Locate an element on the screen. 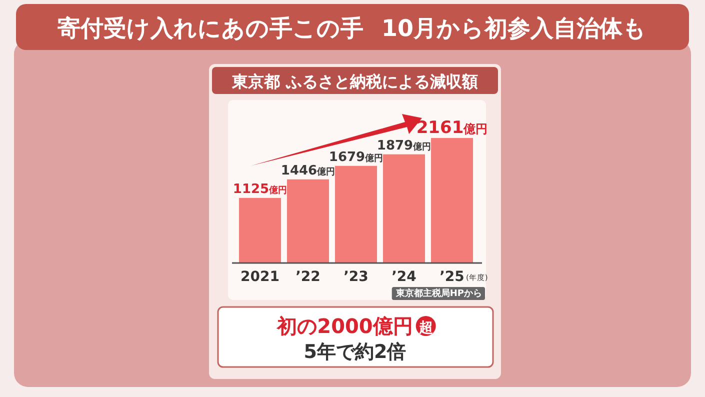  text: 初の2000億円超 is located at coordinates (354, 326).